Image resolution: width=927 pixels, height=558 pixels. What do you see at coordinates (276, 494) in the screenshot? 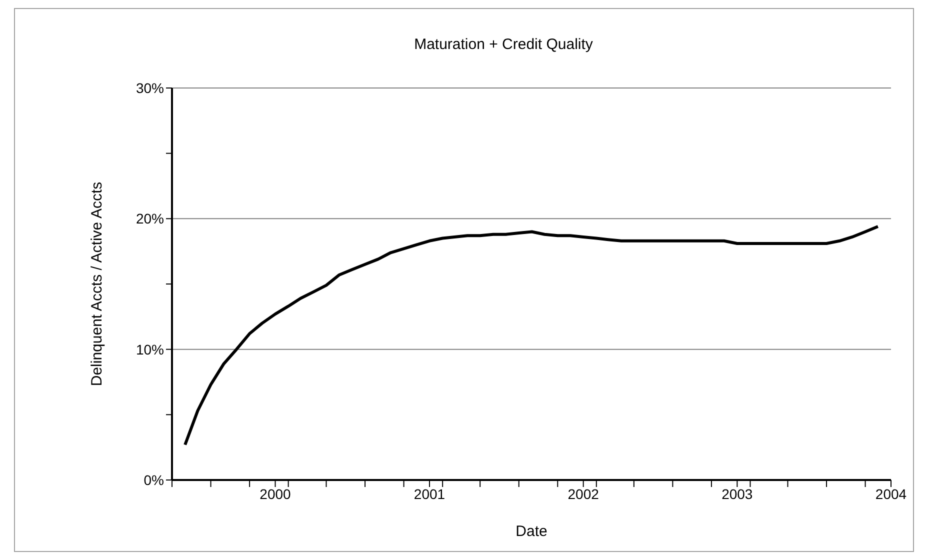
I see `x-tick-label: 2000` at bounding box center [276, 494].